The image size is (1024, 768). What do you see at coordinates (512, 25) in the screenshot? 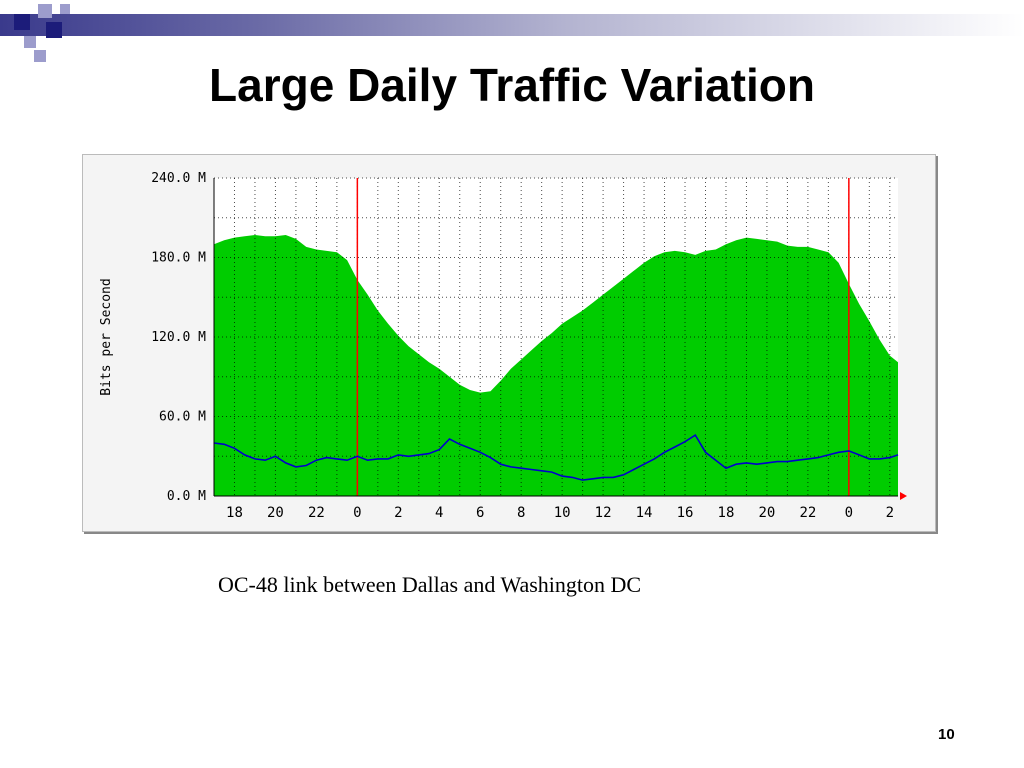
I see `header-gradient-bar` at bounding box center [512, 25].